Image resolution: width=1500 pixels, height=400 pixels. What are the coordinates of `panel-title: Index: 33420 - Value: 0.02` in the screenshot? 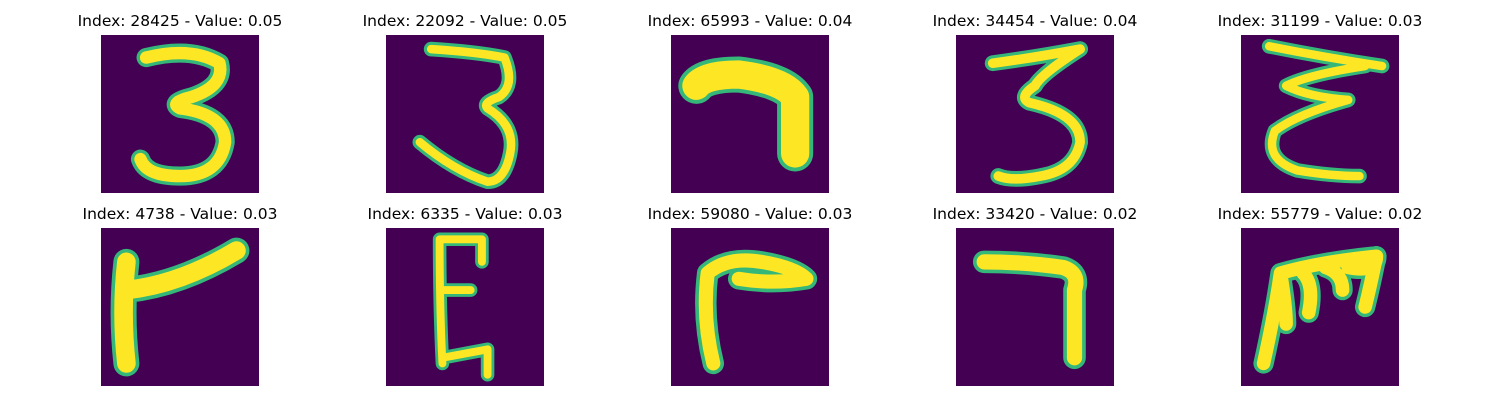 It's located at (1035, 214).